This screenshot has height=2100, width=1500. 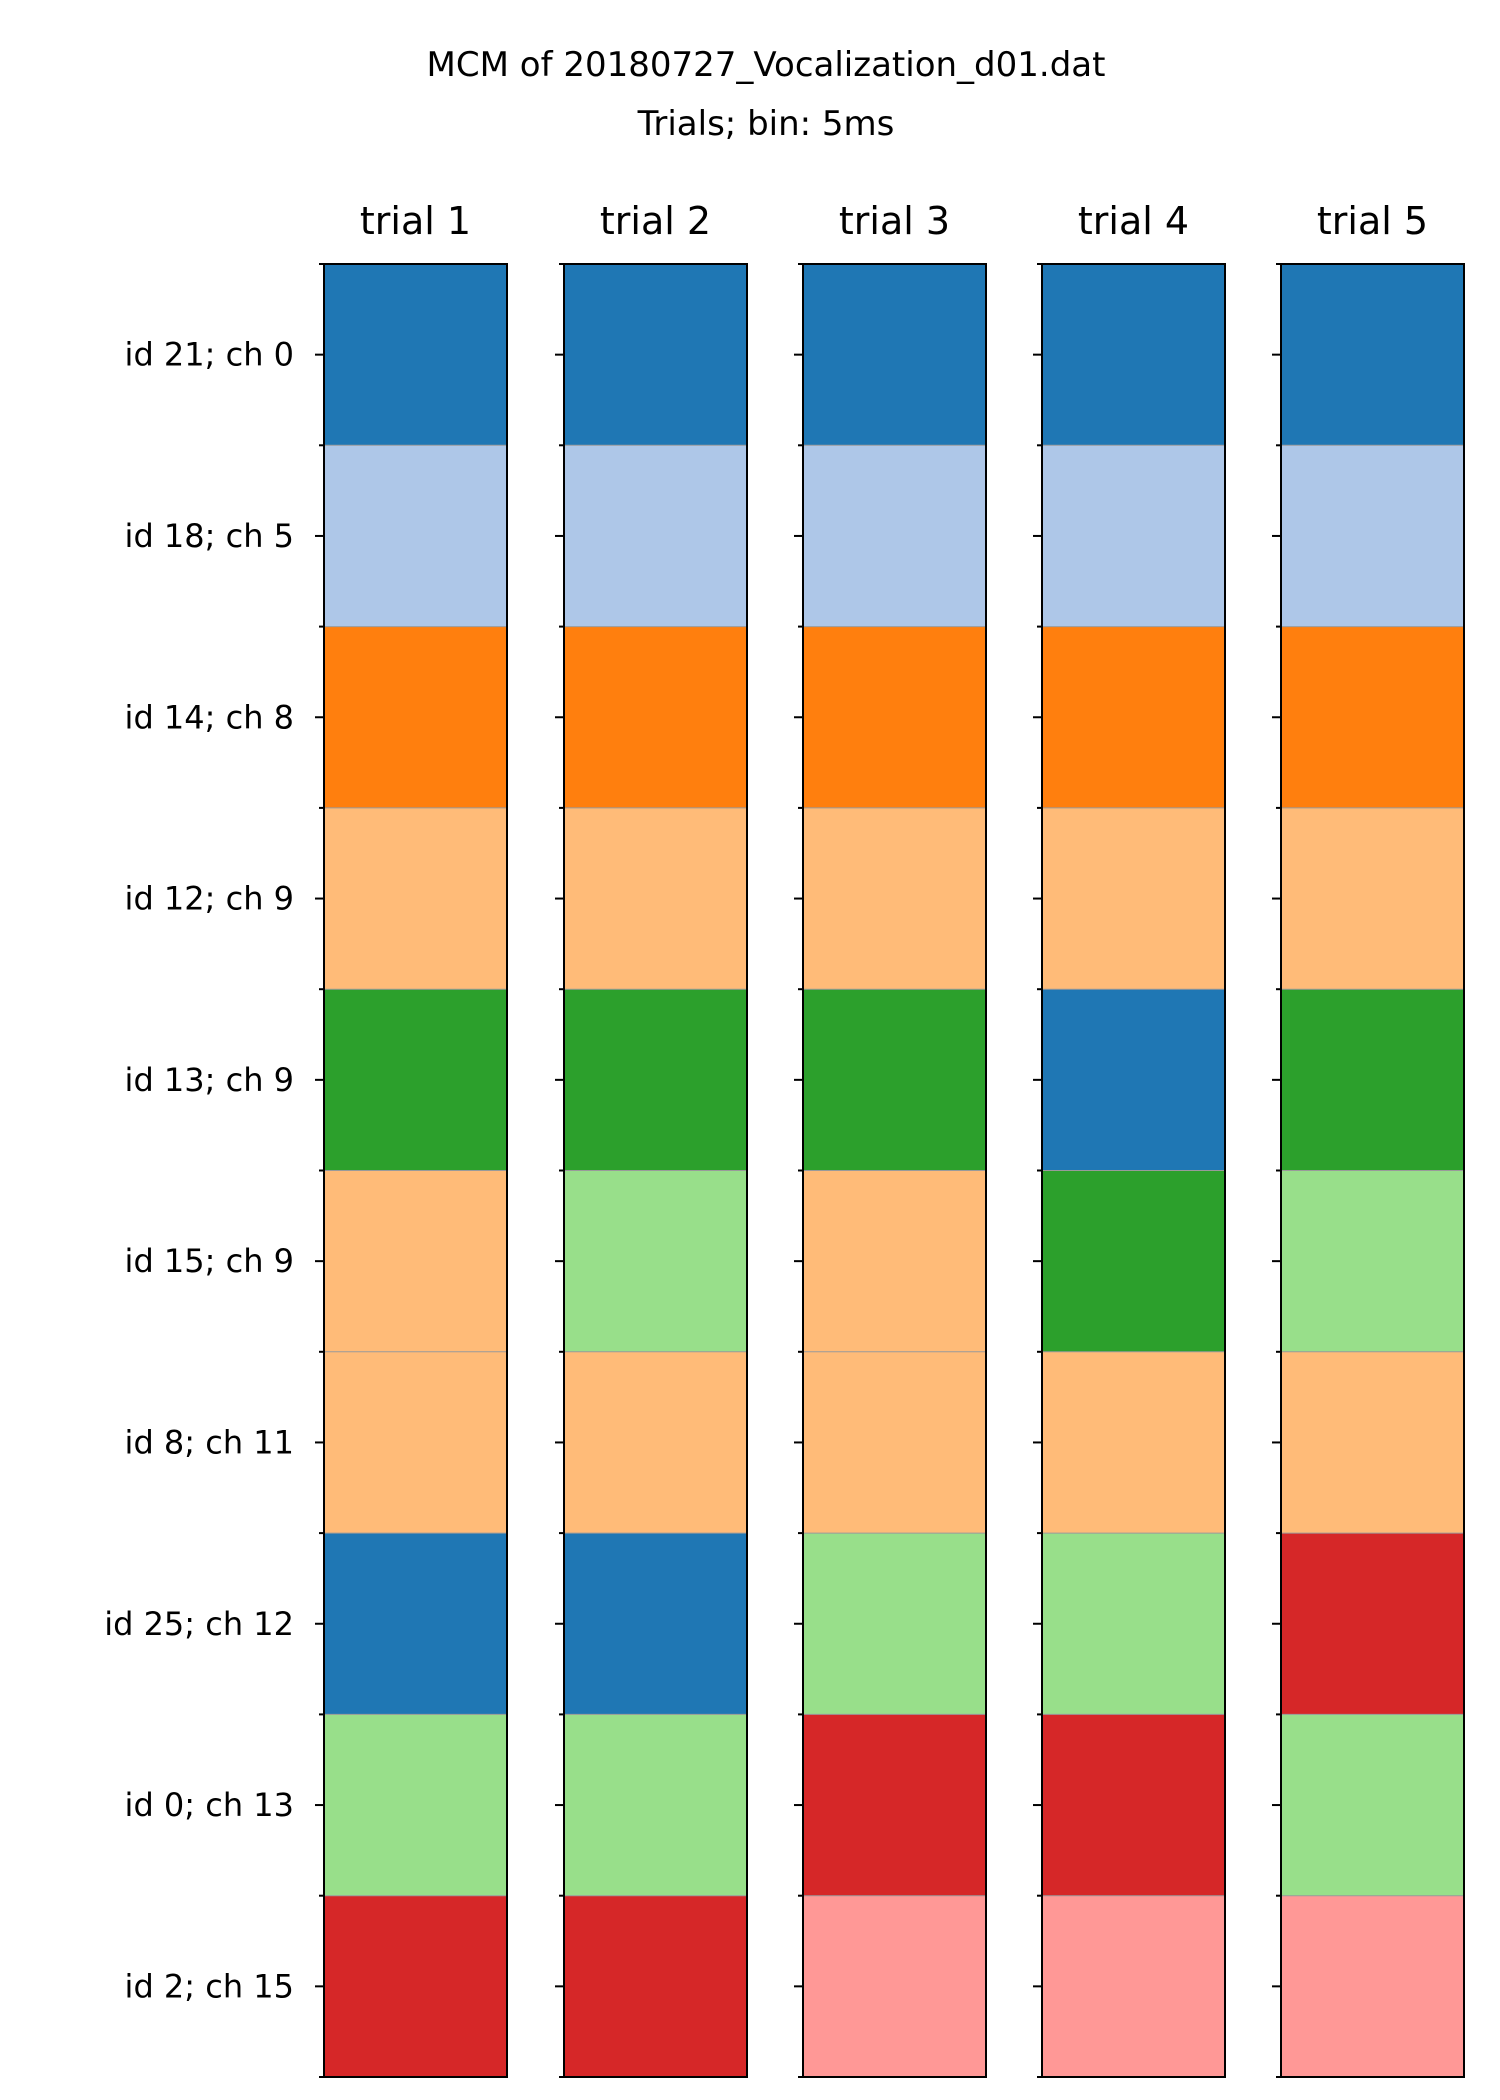 I want to click on row-label: id 15; ch 9, so click(x=209, y=1261).